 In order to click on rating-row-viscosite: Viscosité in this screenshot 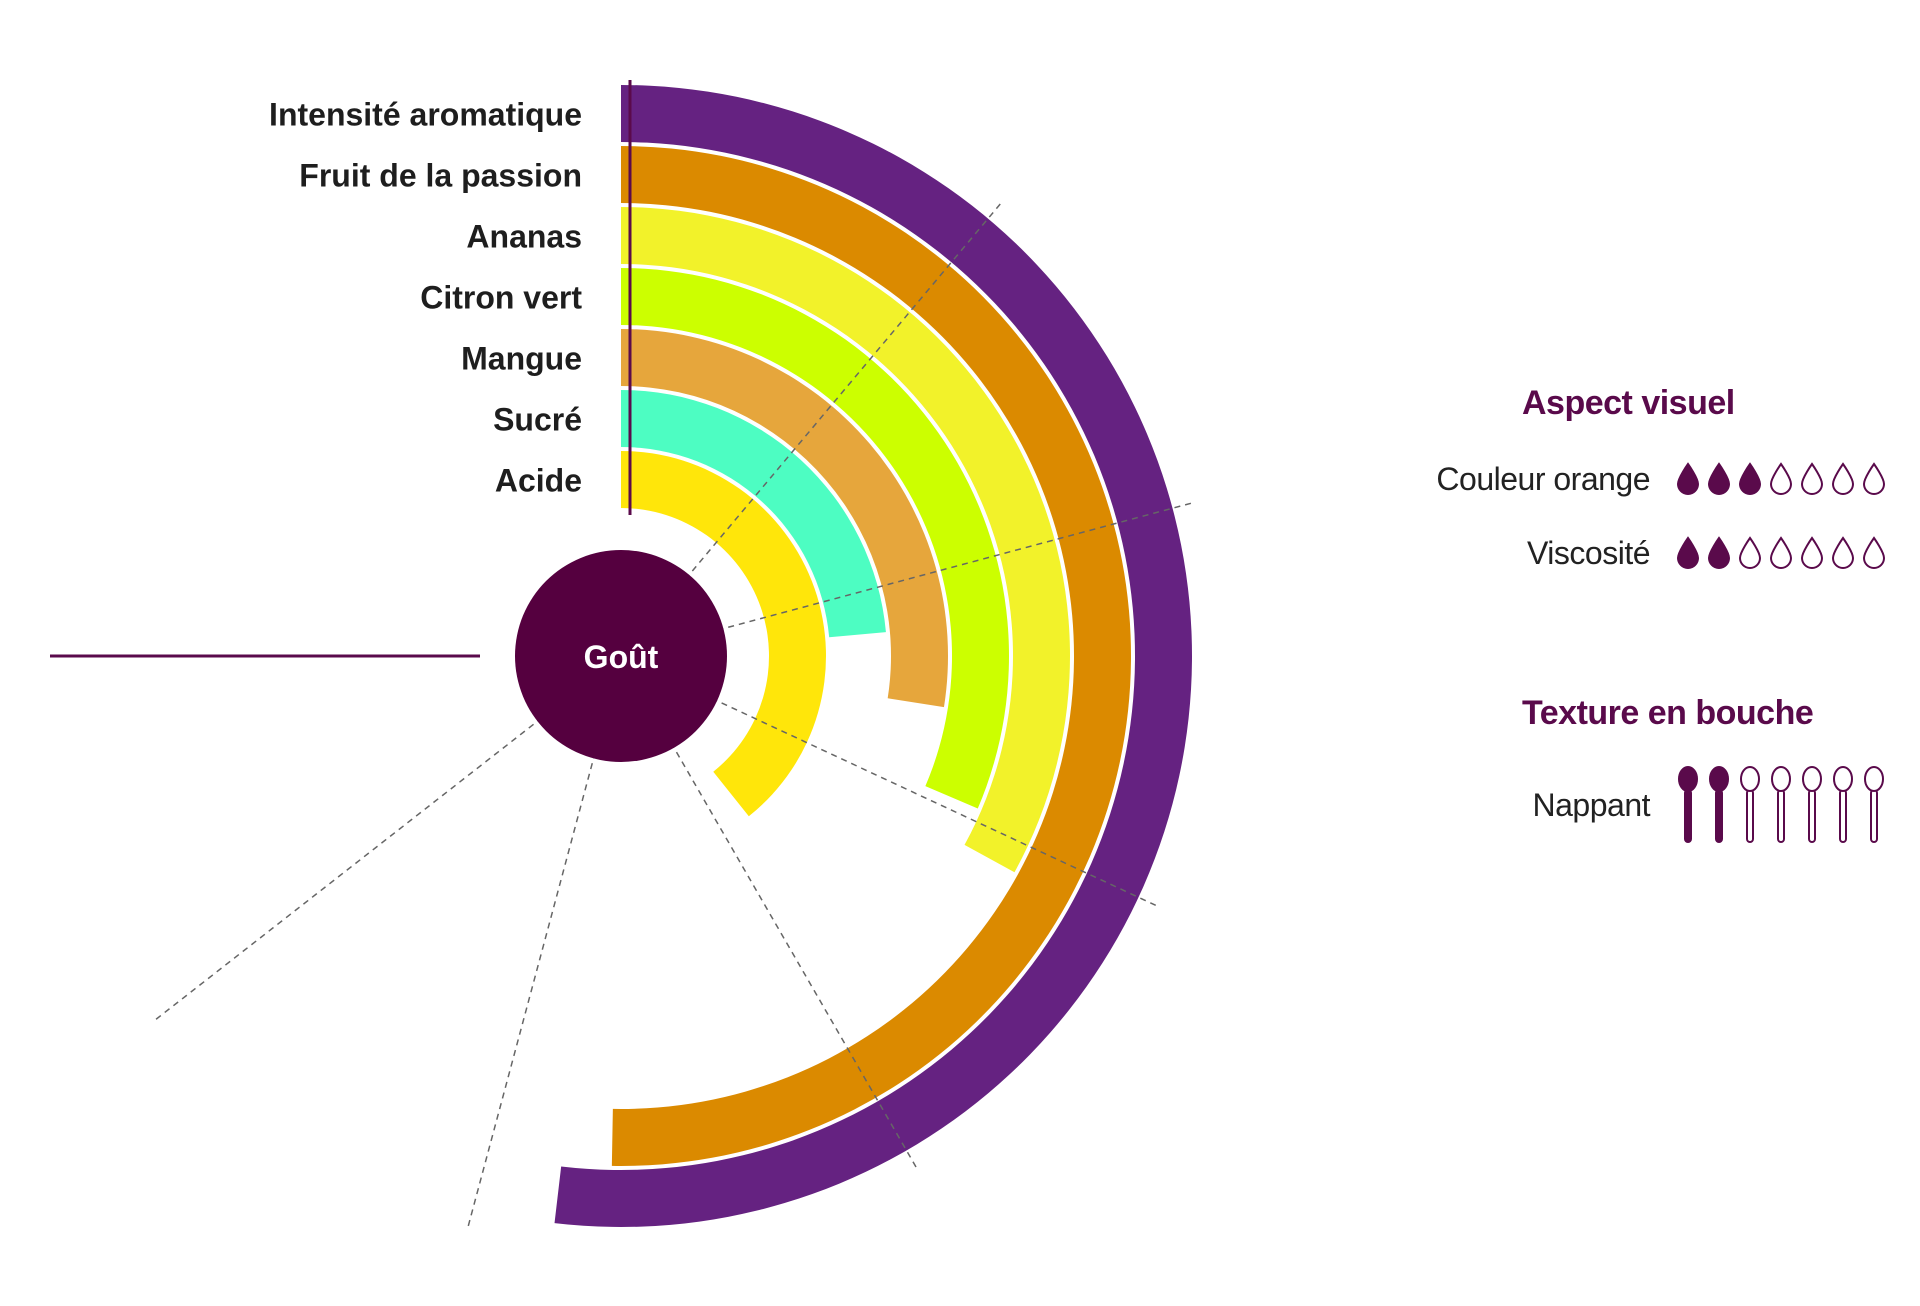, I will do `click(1629, 553)`.